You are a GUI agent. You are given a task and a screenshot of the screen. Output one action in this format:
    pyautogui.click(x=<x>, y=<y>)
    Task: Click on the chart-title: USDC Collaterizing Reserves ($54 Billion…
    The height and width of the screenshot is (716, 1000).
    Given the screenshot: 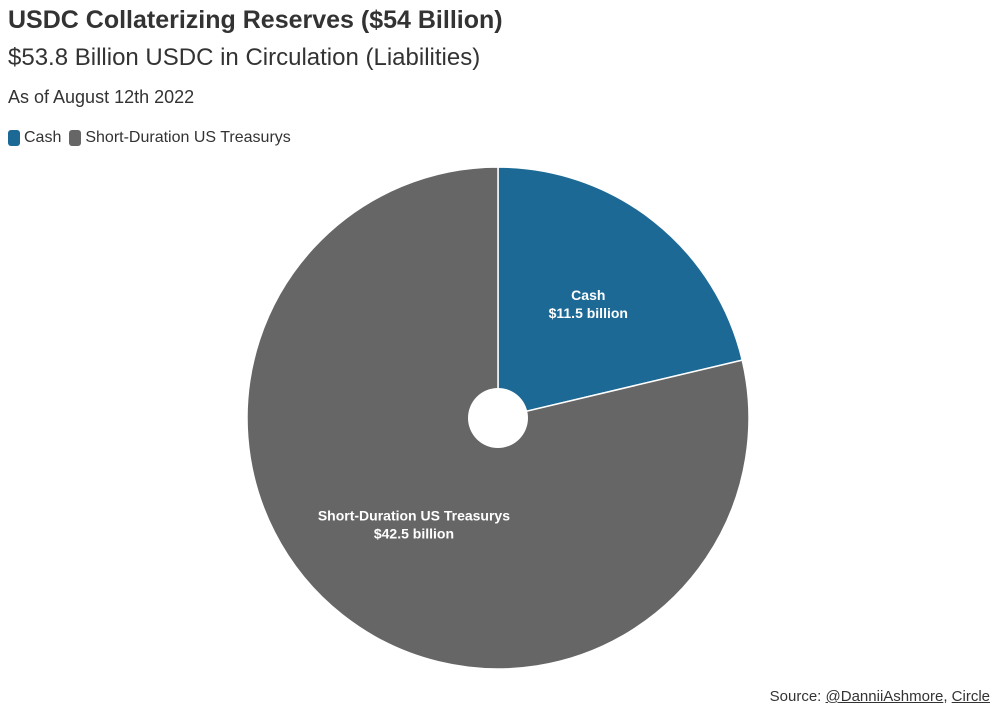 What is the action you would take?
    pyautogui.click(x=255, y=20)
    